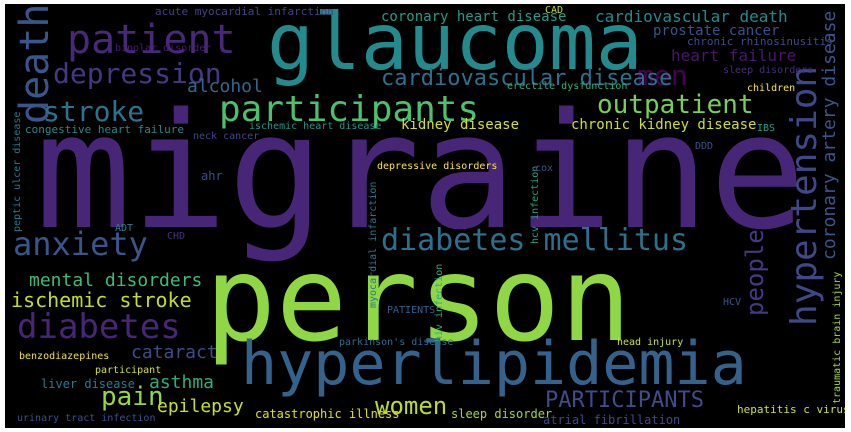  I want to click on cloud-word: diabetes, so click(99, 327).